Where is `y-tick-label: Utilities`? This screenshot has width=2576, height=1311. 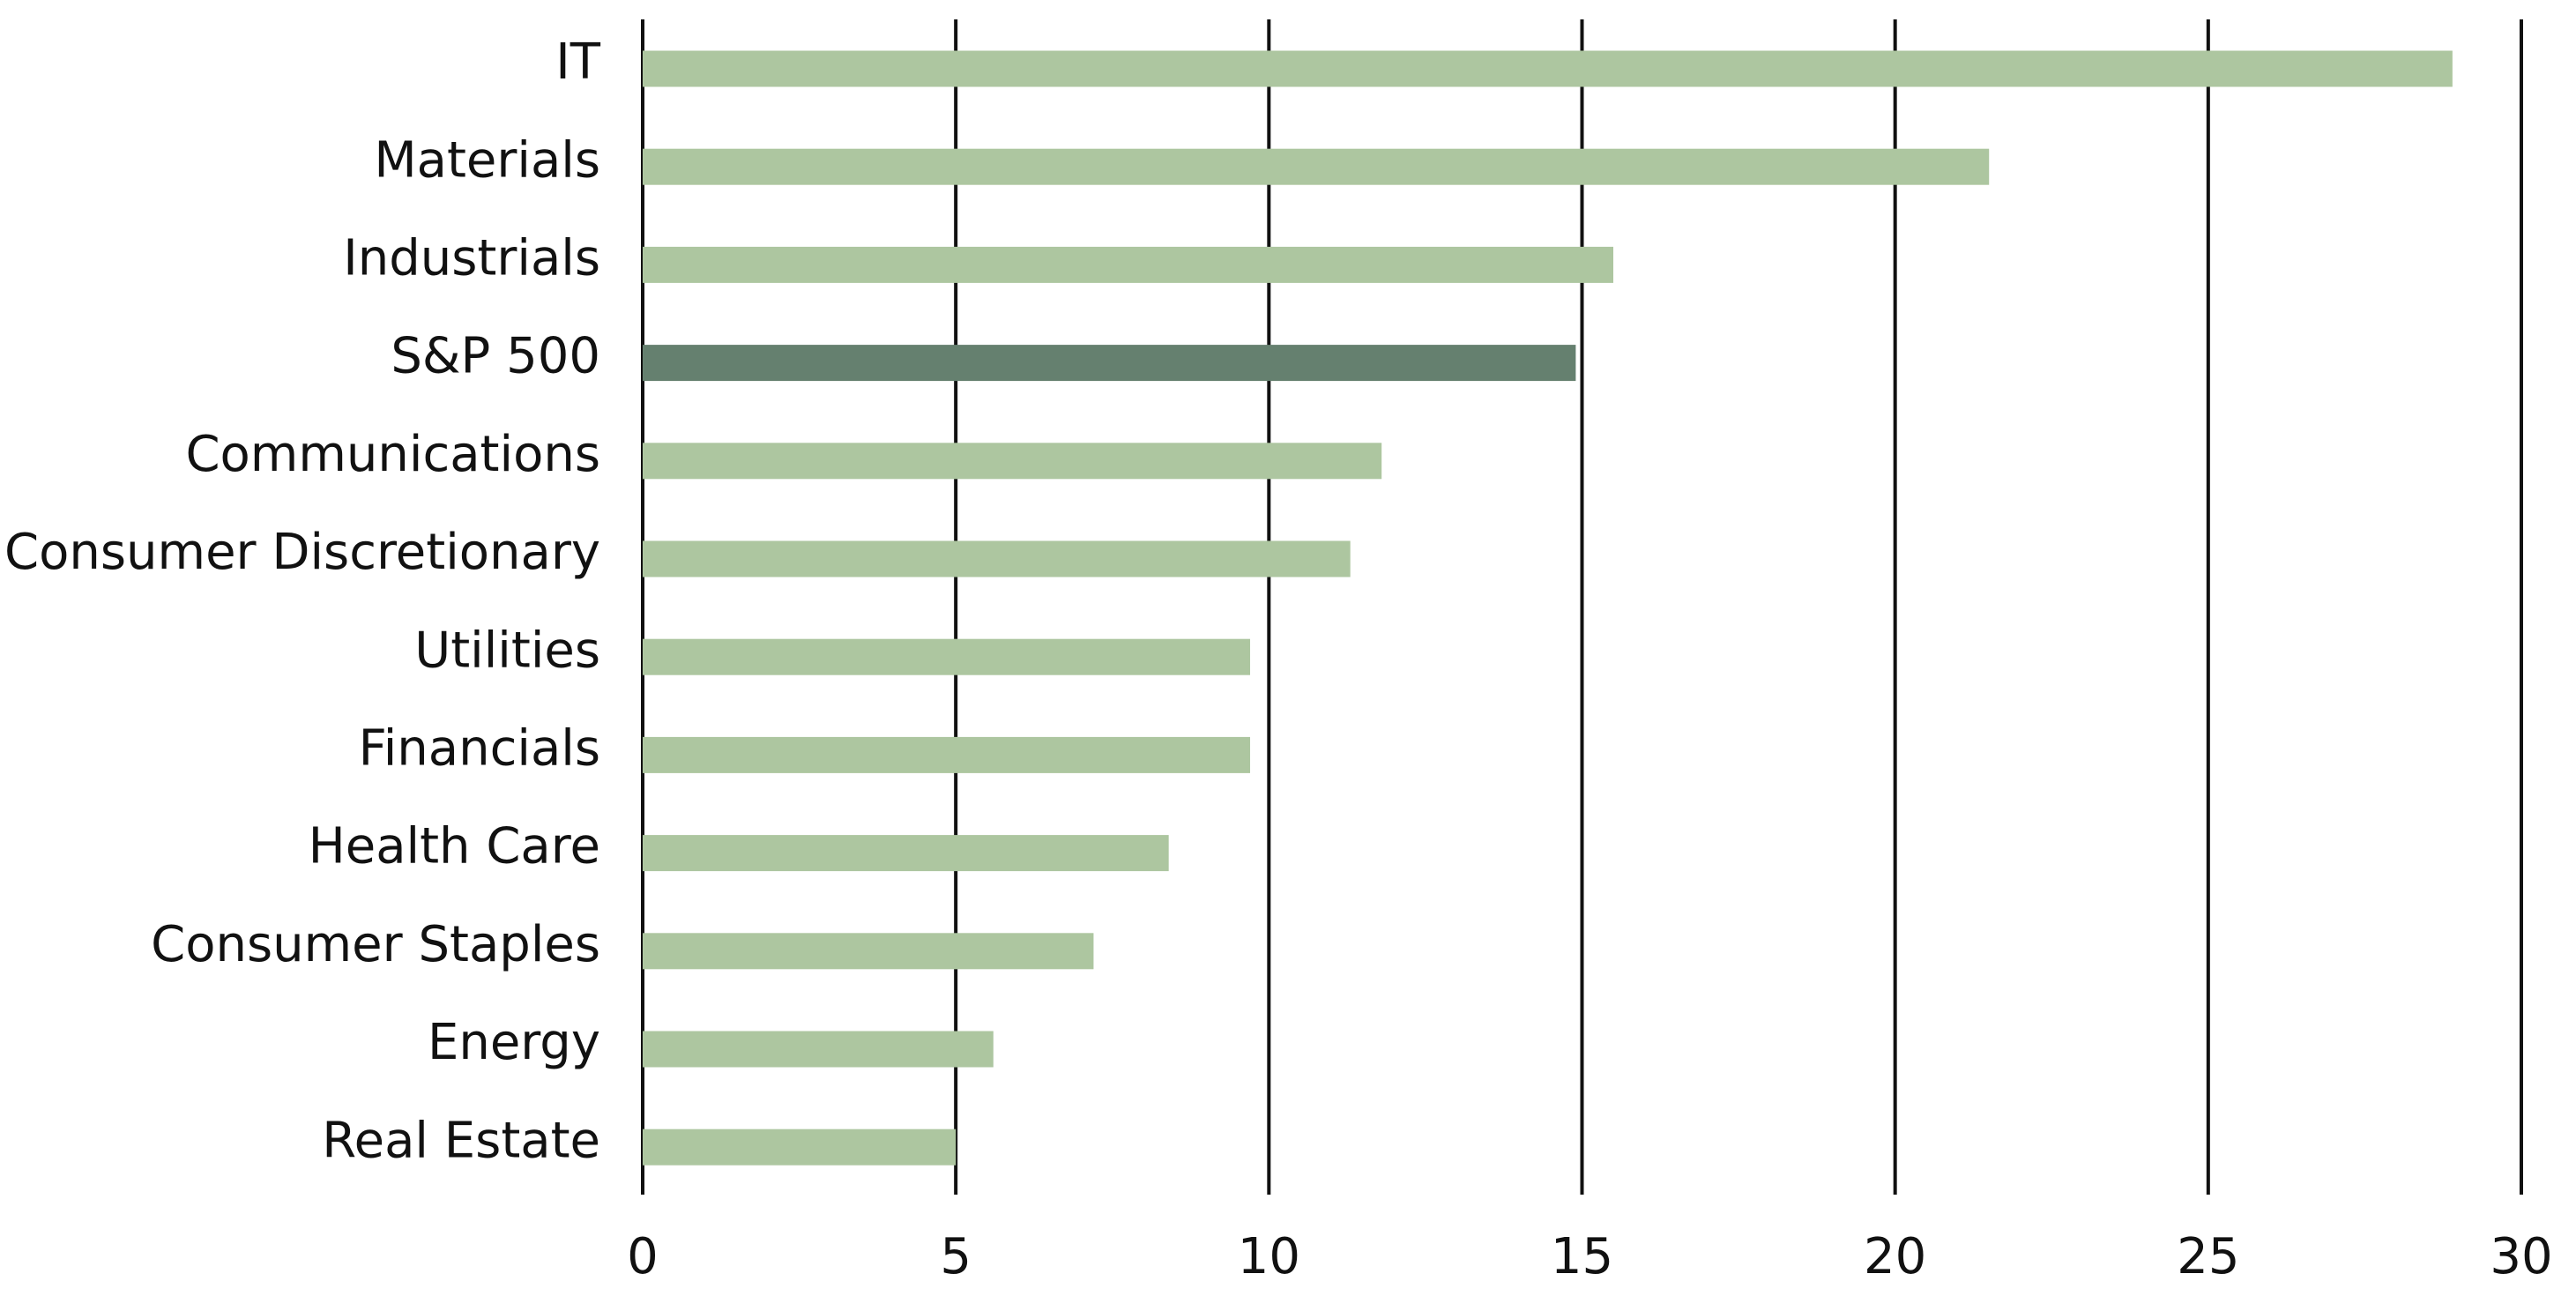 y-tick-label: Utilities is located at coordinates (507, 650).